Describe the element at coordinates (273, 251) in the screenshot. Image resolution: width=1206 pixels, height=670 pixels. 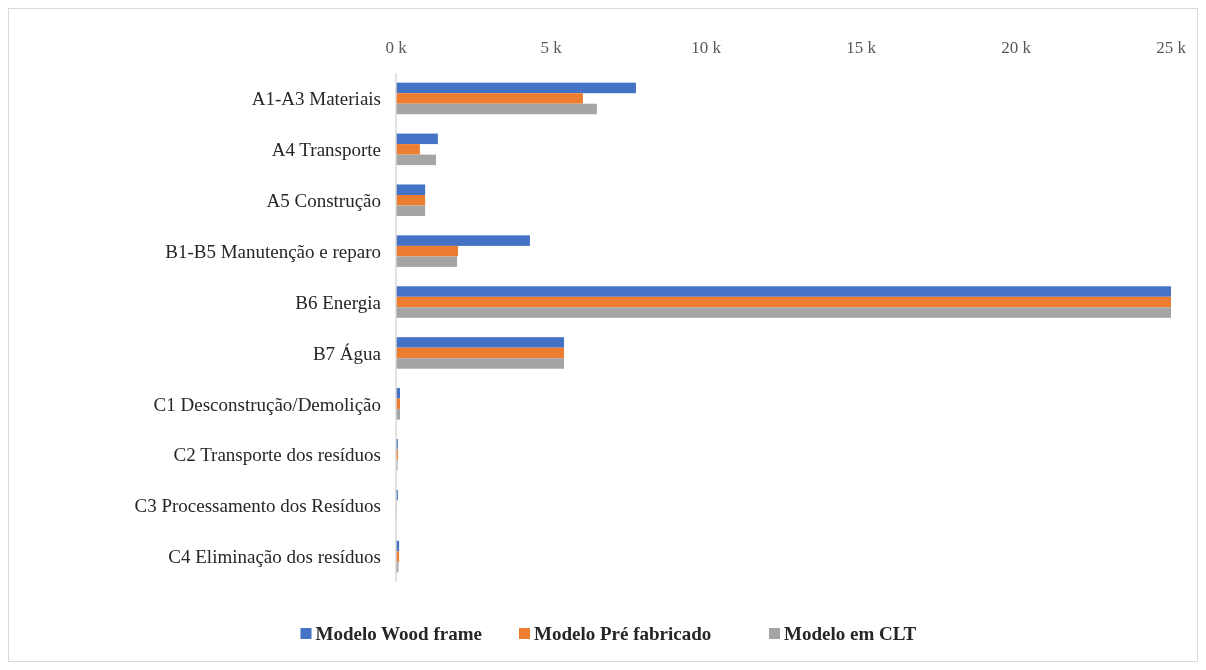
I see `y-tick-label: B1-B5 Manutenção e reparo` at that location.